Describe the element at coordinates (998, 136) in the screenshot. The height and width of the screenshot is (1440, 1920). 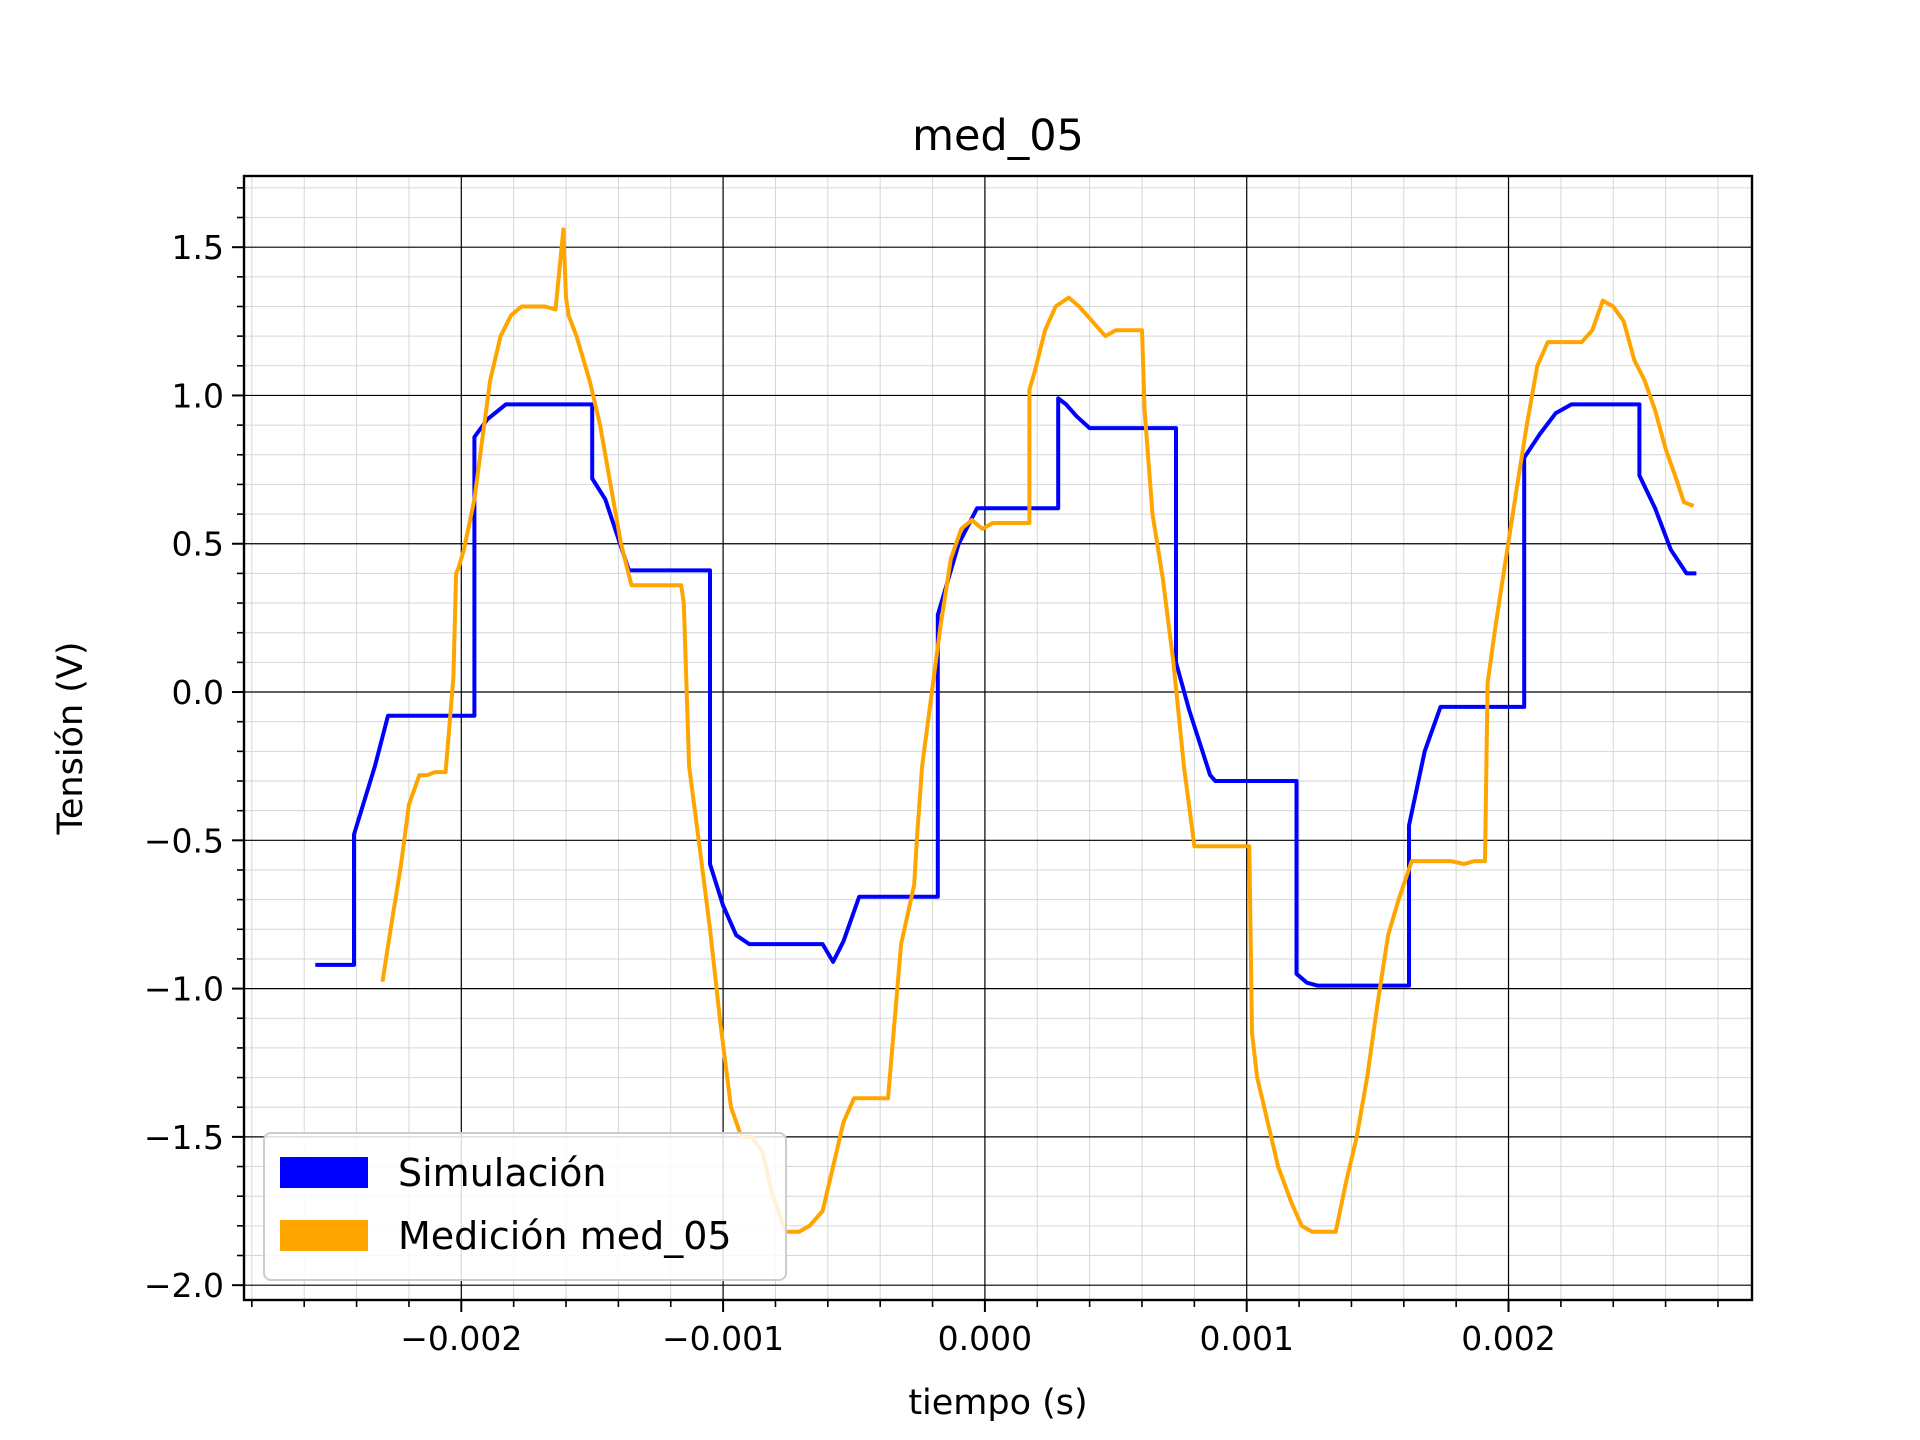
I see `chart-title: med_05` at that location.